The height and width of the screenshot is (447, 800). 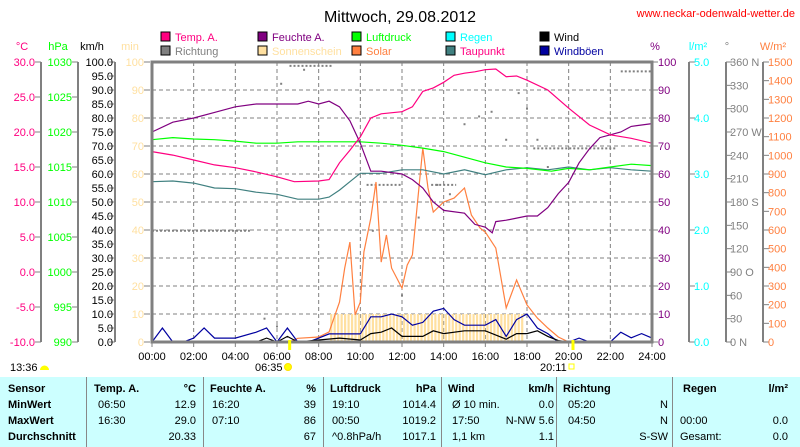 What do you see at coordinates (780, 63) in the screenshot?
I see `axis-tick-label: 1500` at bounding box center [780, 63].